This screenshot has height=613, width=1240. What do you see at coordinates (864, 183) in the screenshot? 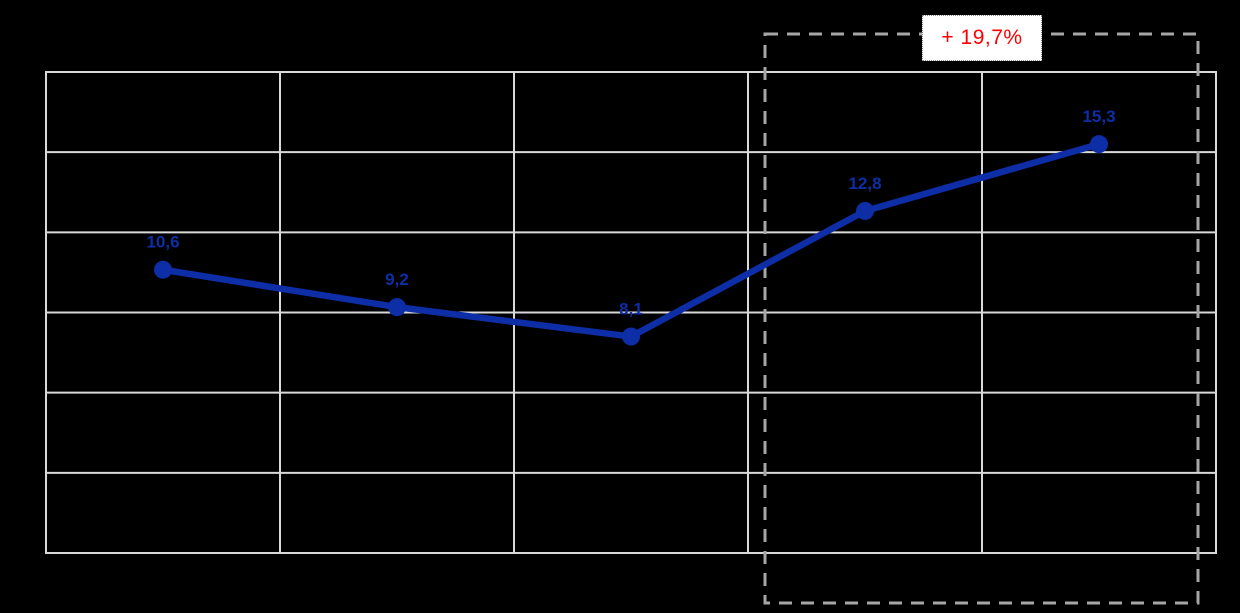
I see `data-point-label: 12,8` at bounding box center [864, 183].